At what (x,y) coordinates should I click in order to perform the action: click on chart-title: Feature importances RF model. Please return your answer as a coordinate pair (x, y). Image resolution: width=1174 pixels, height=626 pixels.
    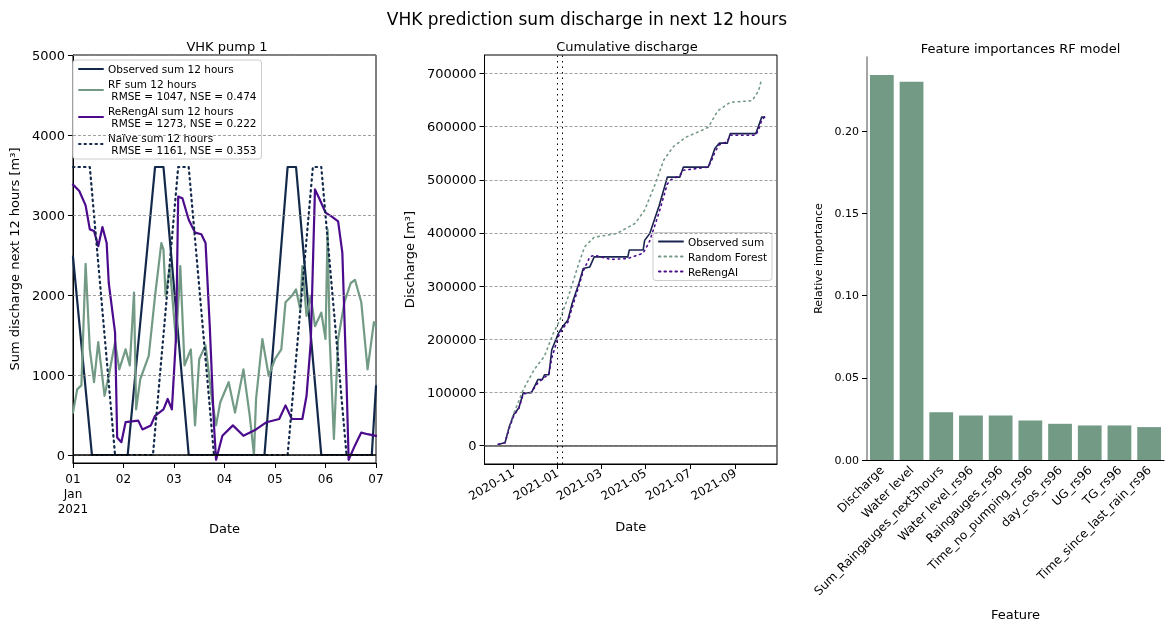
    Looking at the image, I should click on (1020, 48).